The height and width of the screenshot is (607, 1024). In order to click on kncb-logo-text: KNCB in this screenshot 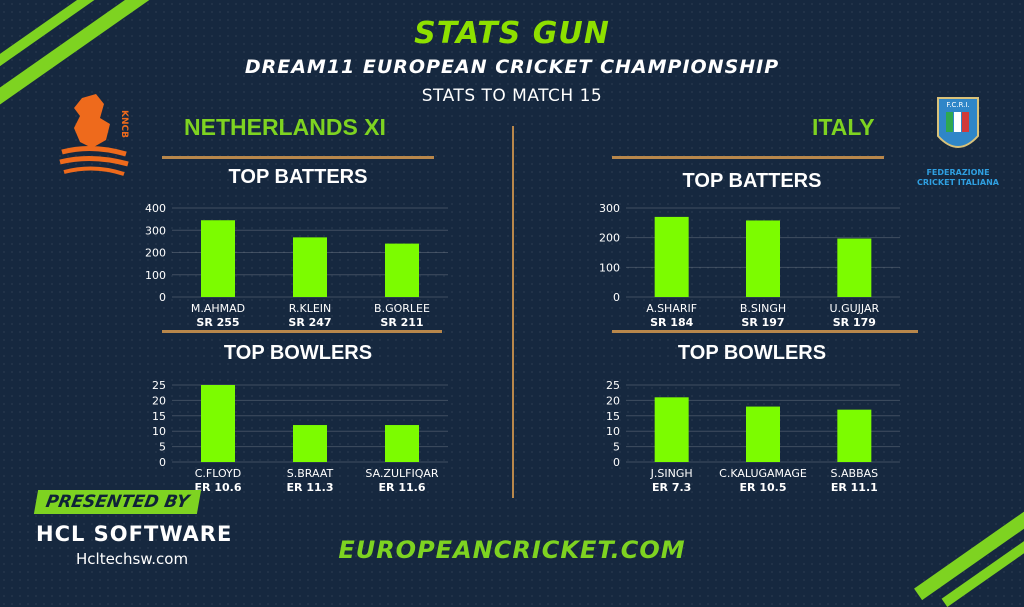, I will do `click(124, 124)`.